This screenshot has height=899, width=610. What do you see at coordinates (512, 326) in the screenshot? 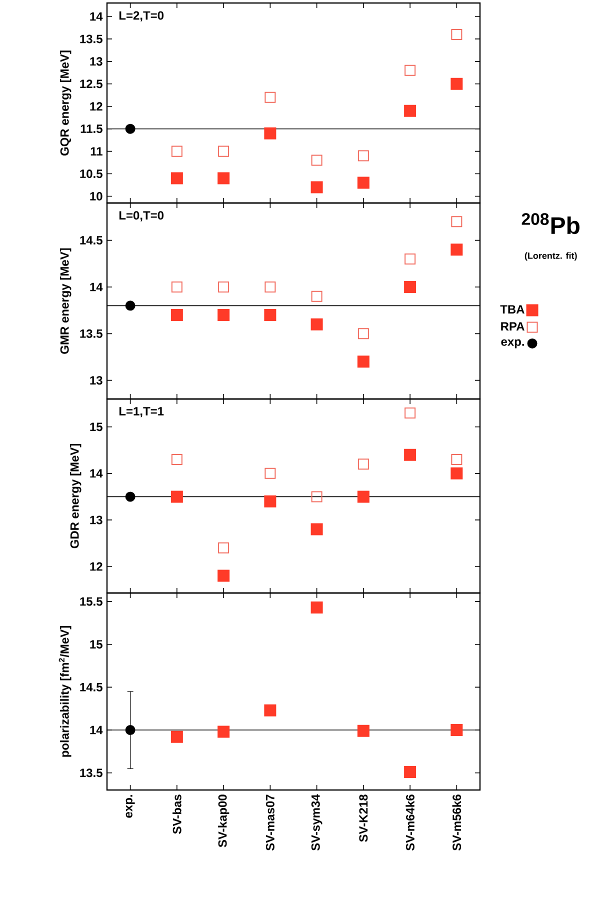
I see `legend-label: RPA` at bounding box center [512, 326].